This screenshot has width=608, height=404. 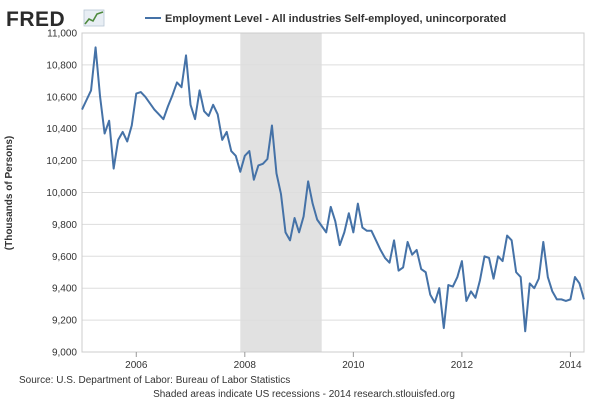 I want to click on y-tick-label: 10,400, so click(x=61, y=129).